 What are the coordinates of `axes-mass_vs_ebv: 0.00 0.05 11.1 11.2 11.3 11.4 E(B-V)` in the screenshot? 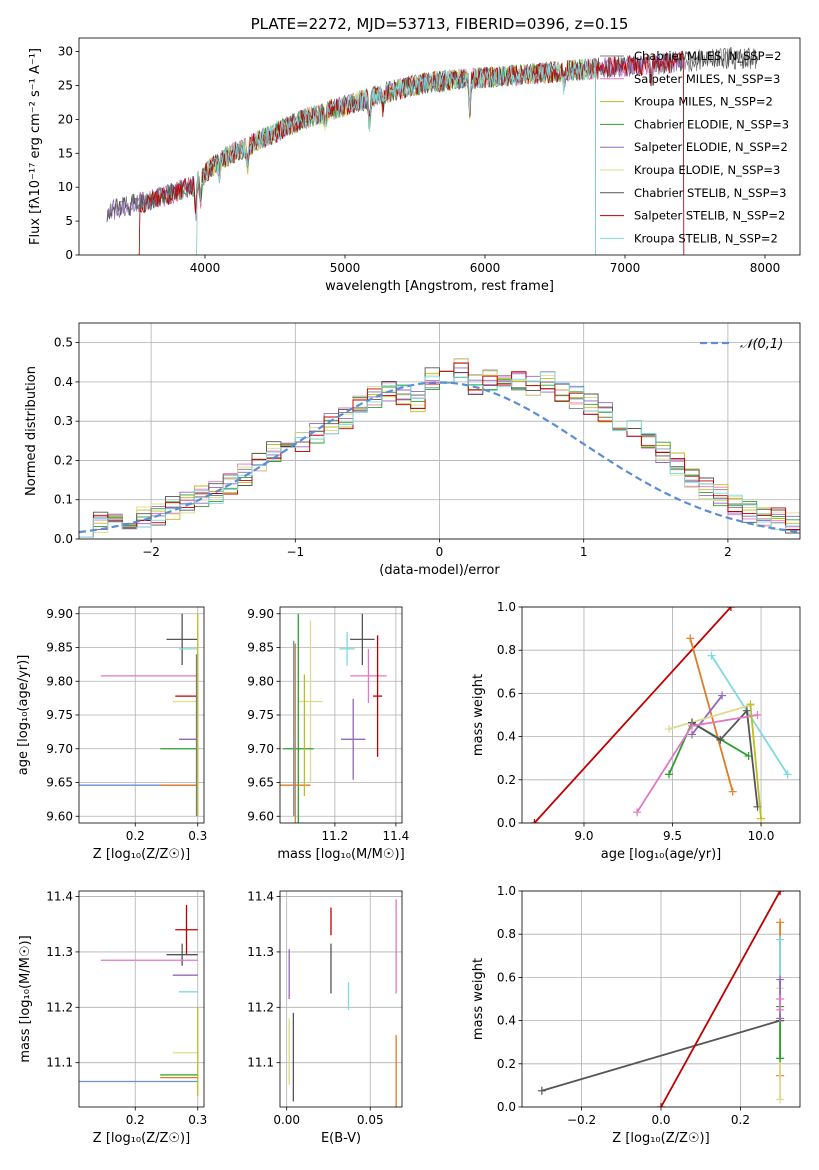 It's located at (325, 1018).